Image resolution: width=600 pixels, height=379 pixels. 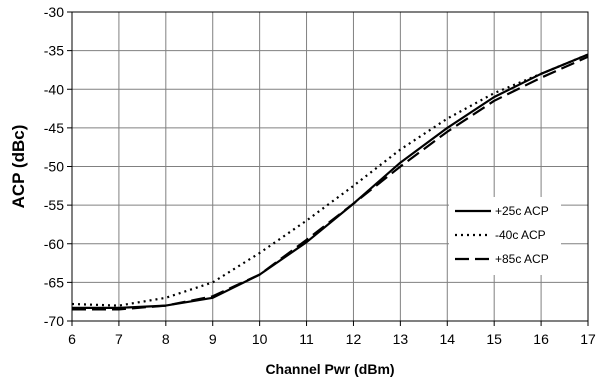 I want to click on x-tick-label-4: 10, so click(x=260, y=339).